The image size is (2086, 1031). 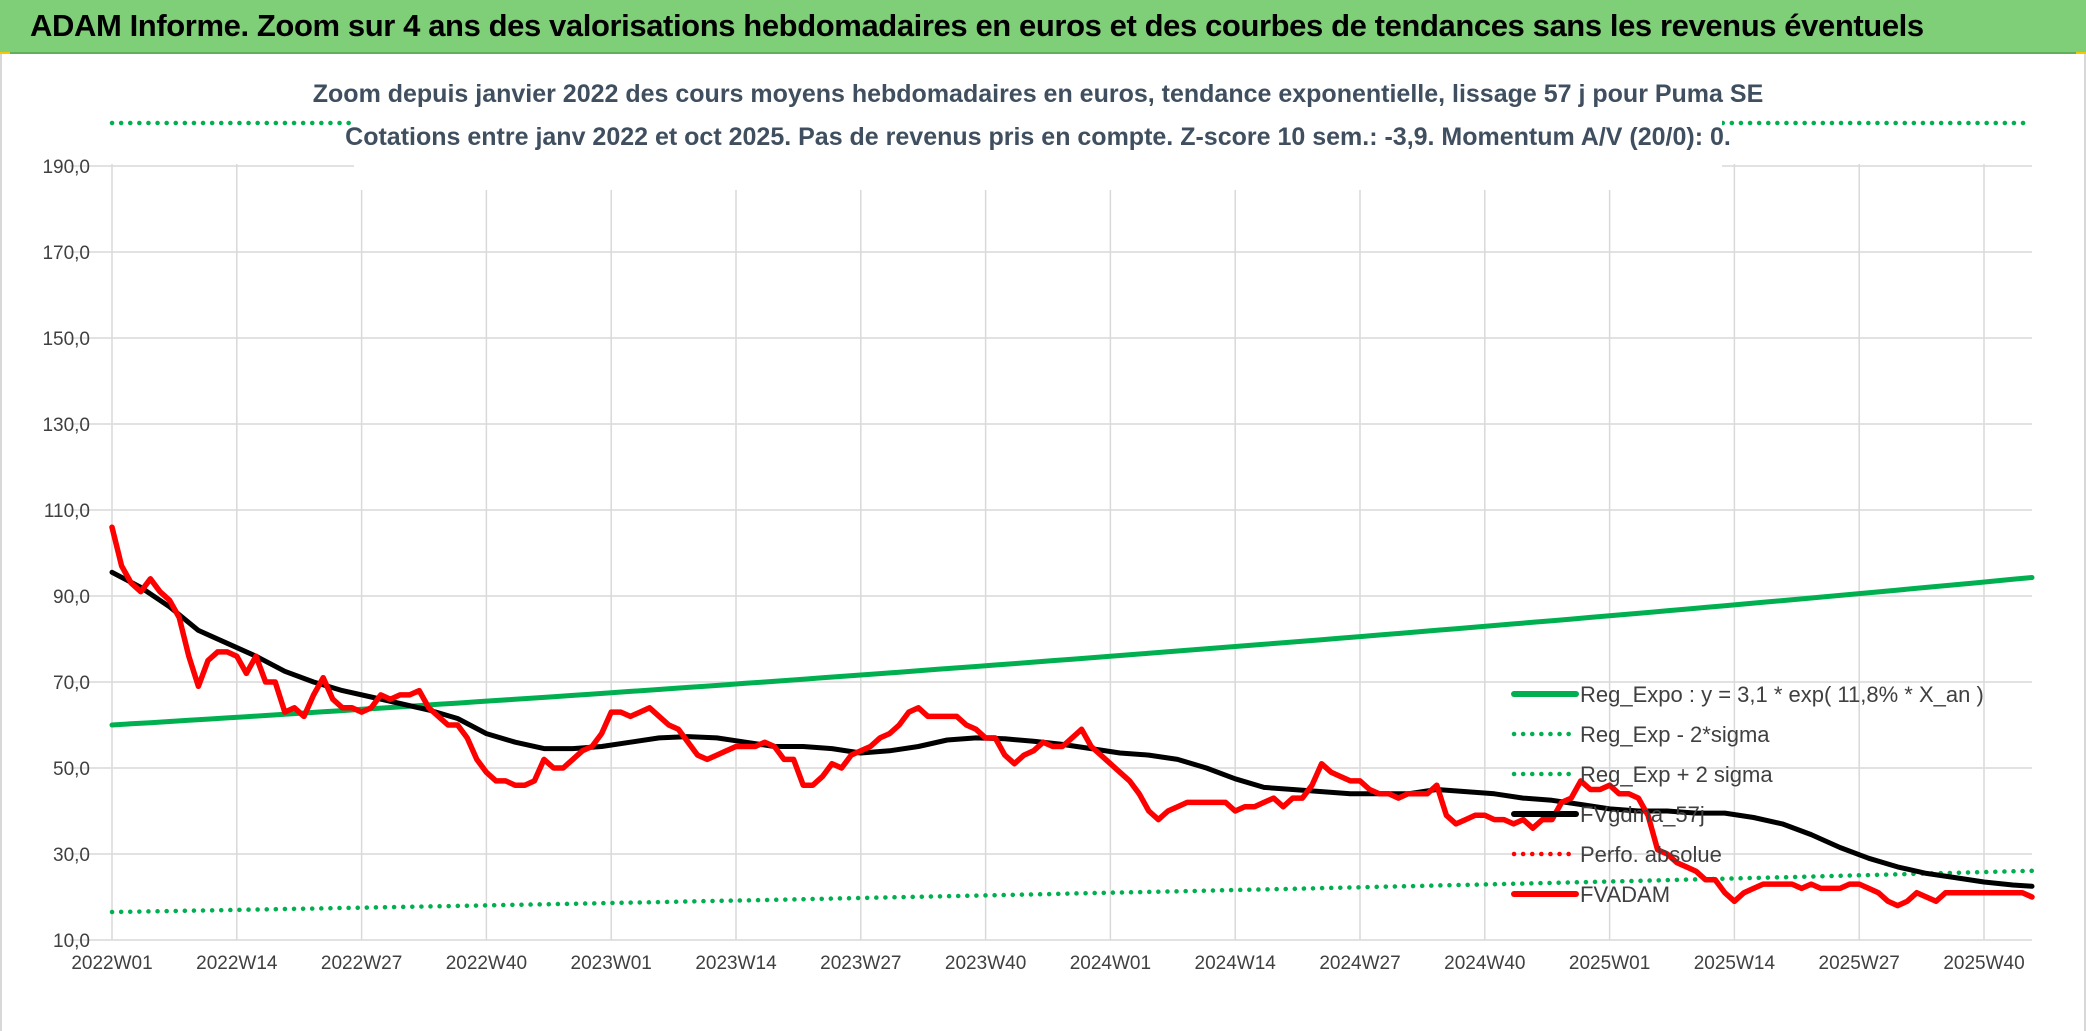 What do you see at coordinates (237, 963) in the screenshot?
I see `x-tick-label: 2022W14` at bounding box center [237, 963].